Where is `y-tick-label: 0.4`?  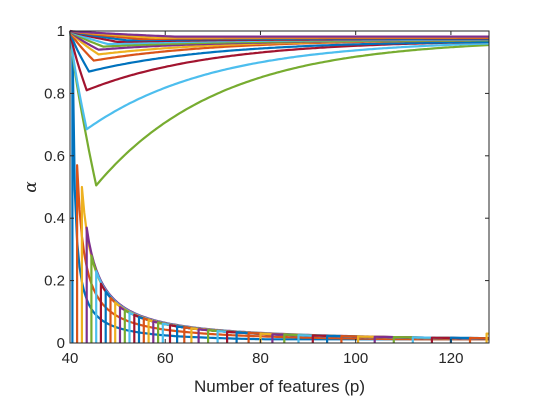 y-tick-label: 0.4 is located at coordinates (54, 218).